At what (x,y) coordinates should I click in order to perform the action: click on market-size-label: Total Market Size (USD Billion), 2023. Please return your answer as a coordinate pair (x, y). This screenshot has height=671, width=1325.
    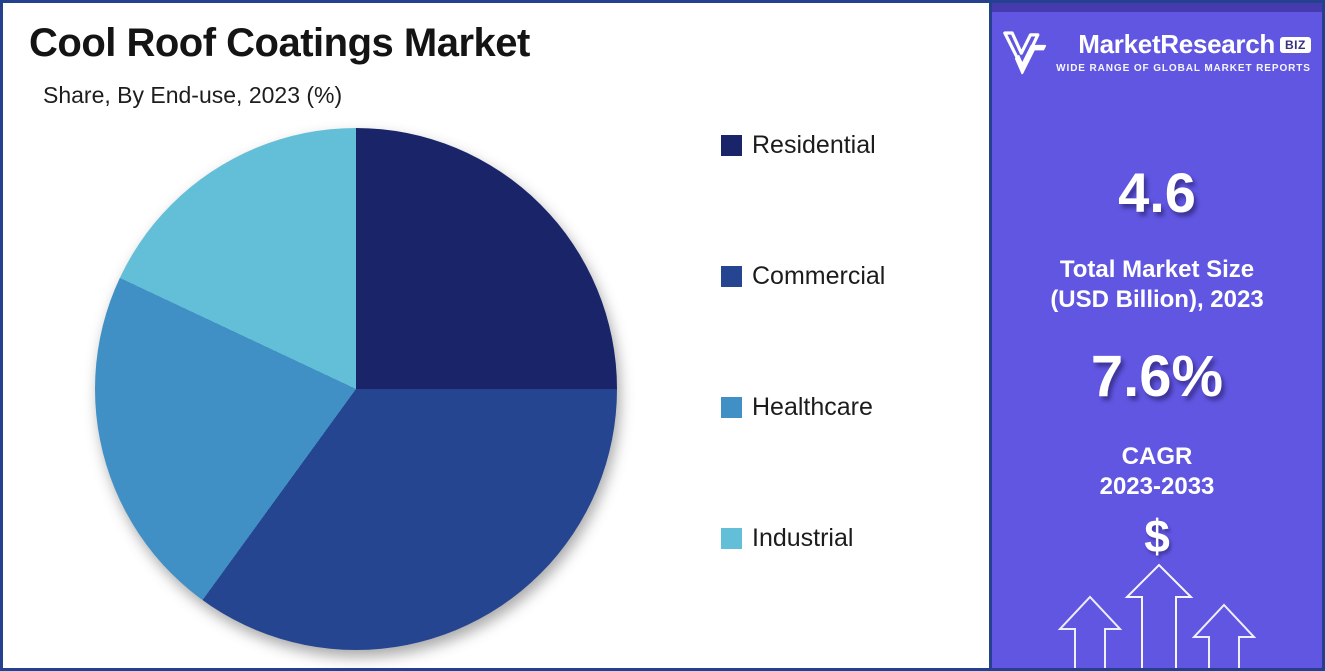
    Looking at the image, I should click on (1157, 285).